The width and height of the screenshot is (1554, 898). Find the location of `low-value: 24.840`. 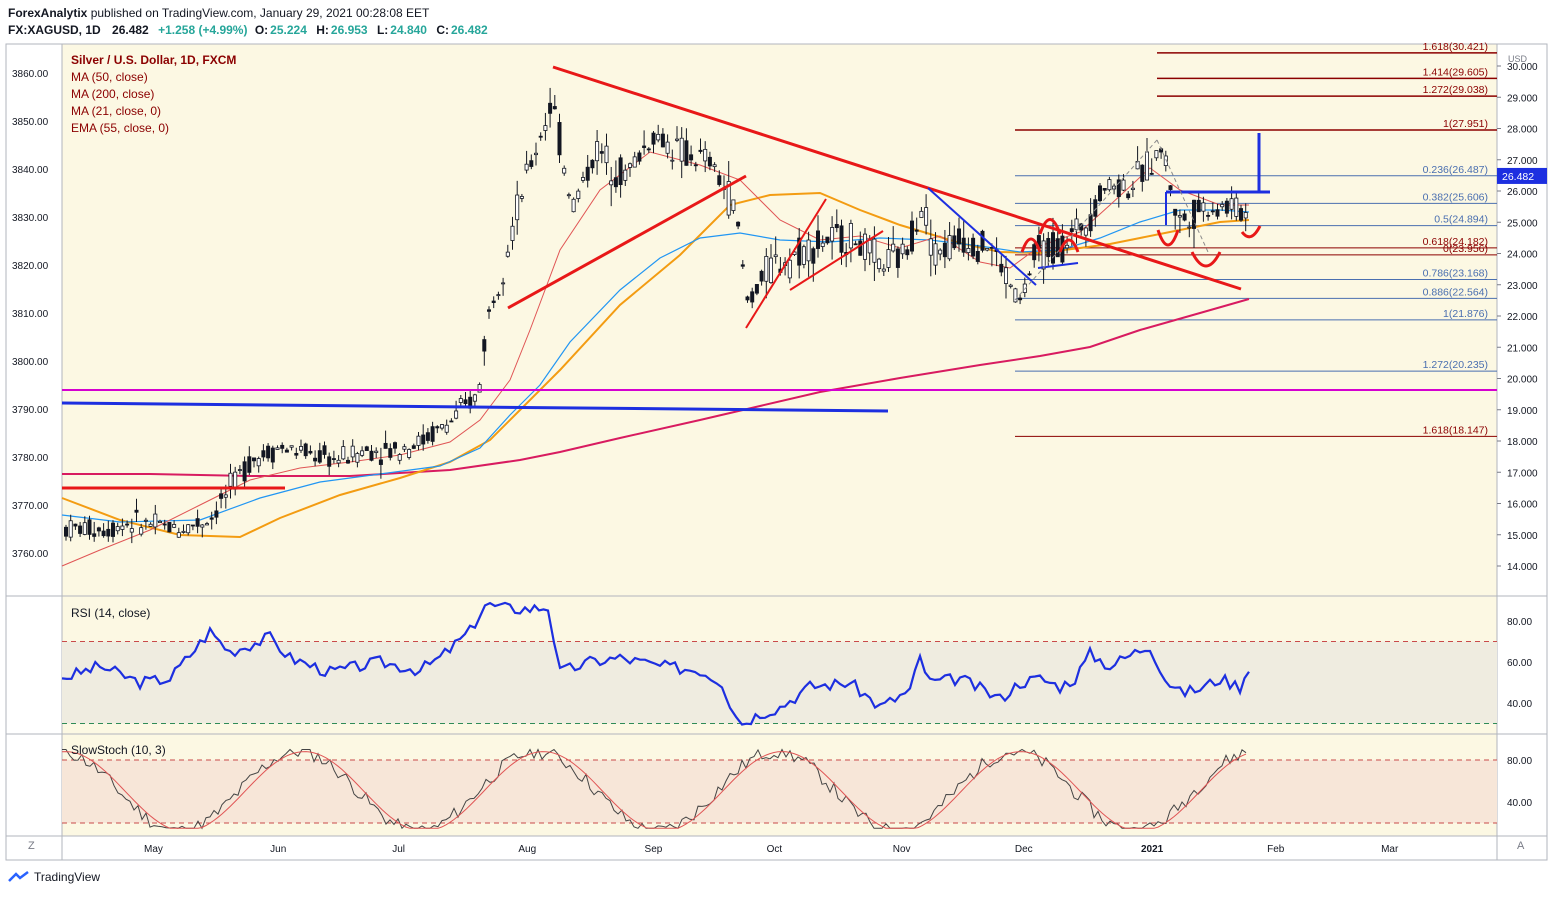

low-value: 24.840 is located at coordinates (408, 30).